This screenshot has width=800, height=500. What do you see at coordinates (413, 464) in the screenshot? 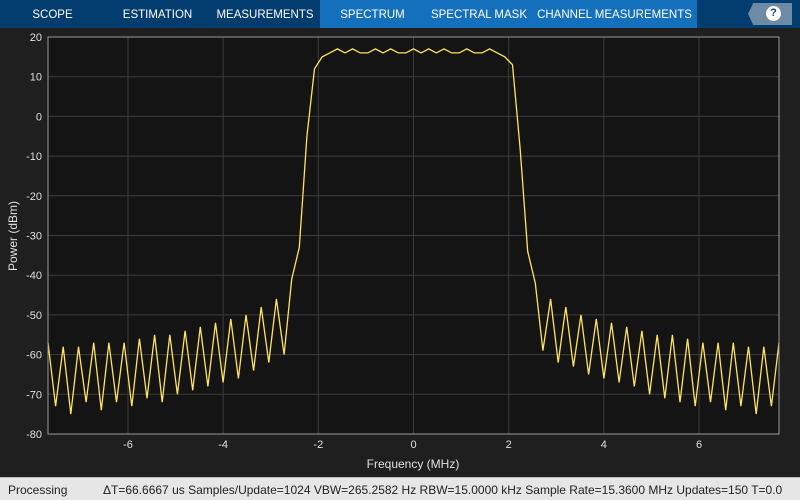
I see `x-axis-label: Frequency (MHz)` at bounding box center [413, 464].